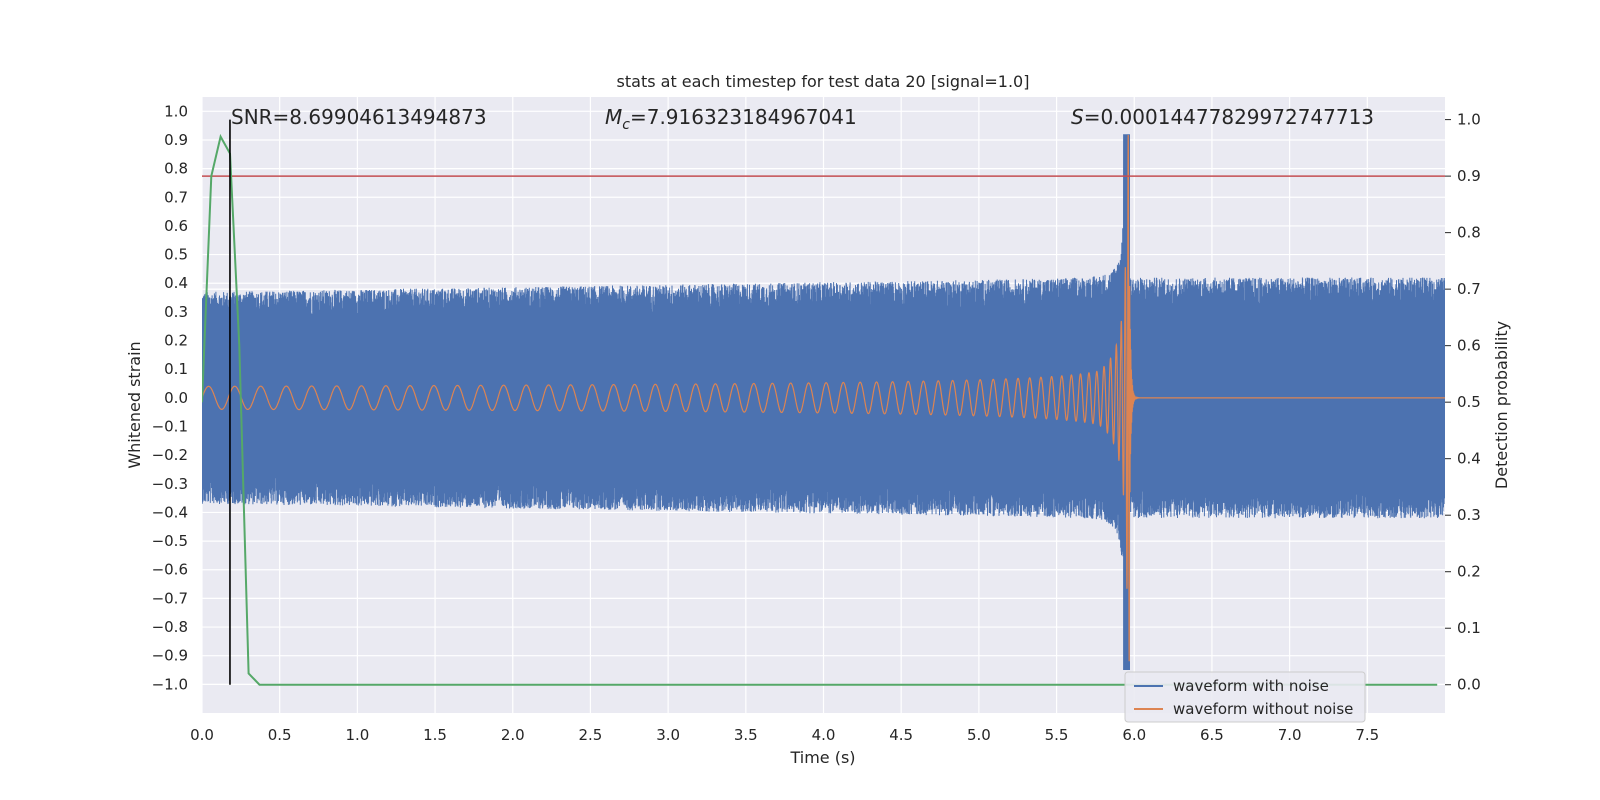 This screenshot has height=800, width=1600. Describe the element at coordinates (626, 125) in the screenshot. I see `mc-subscript: c` at that location.